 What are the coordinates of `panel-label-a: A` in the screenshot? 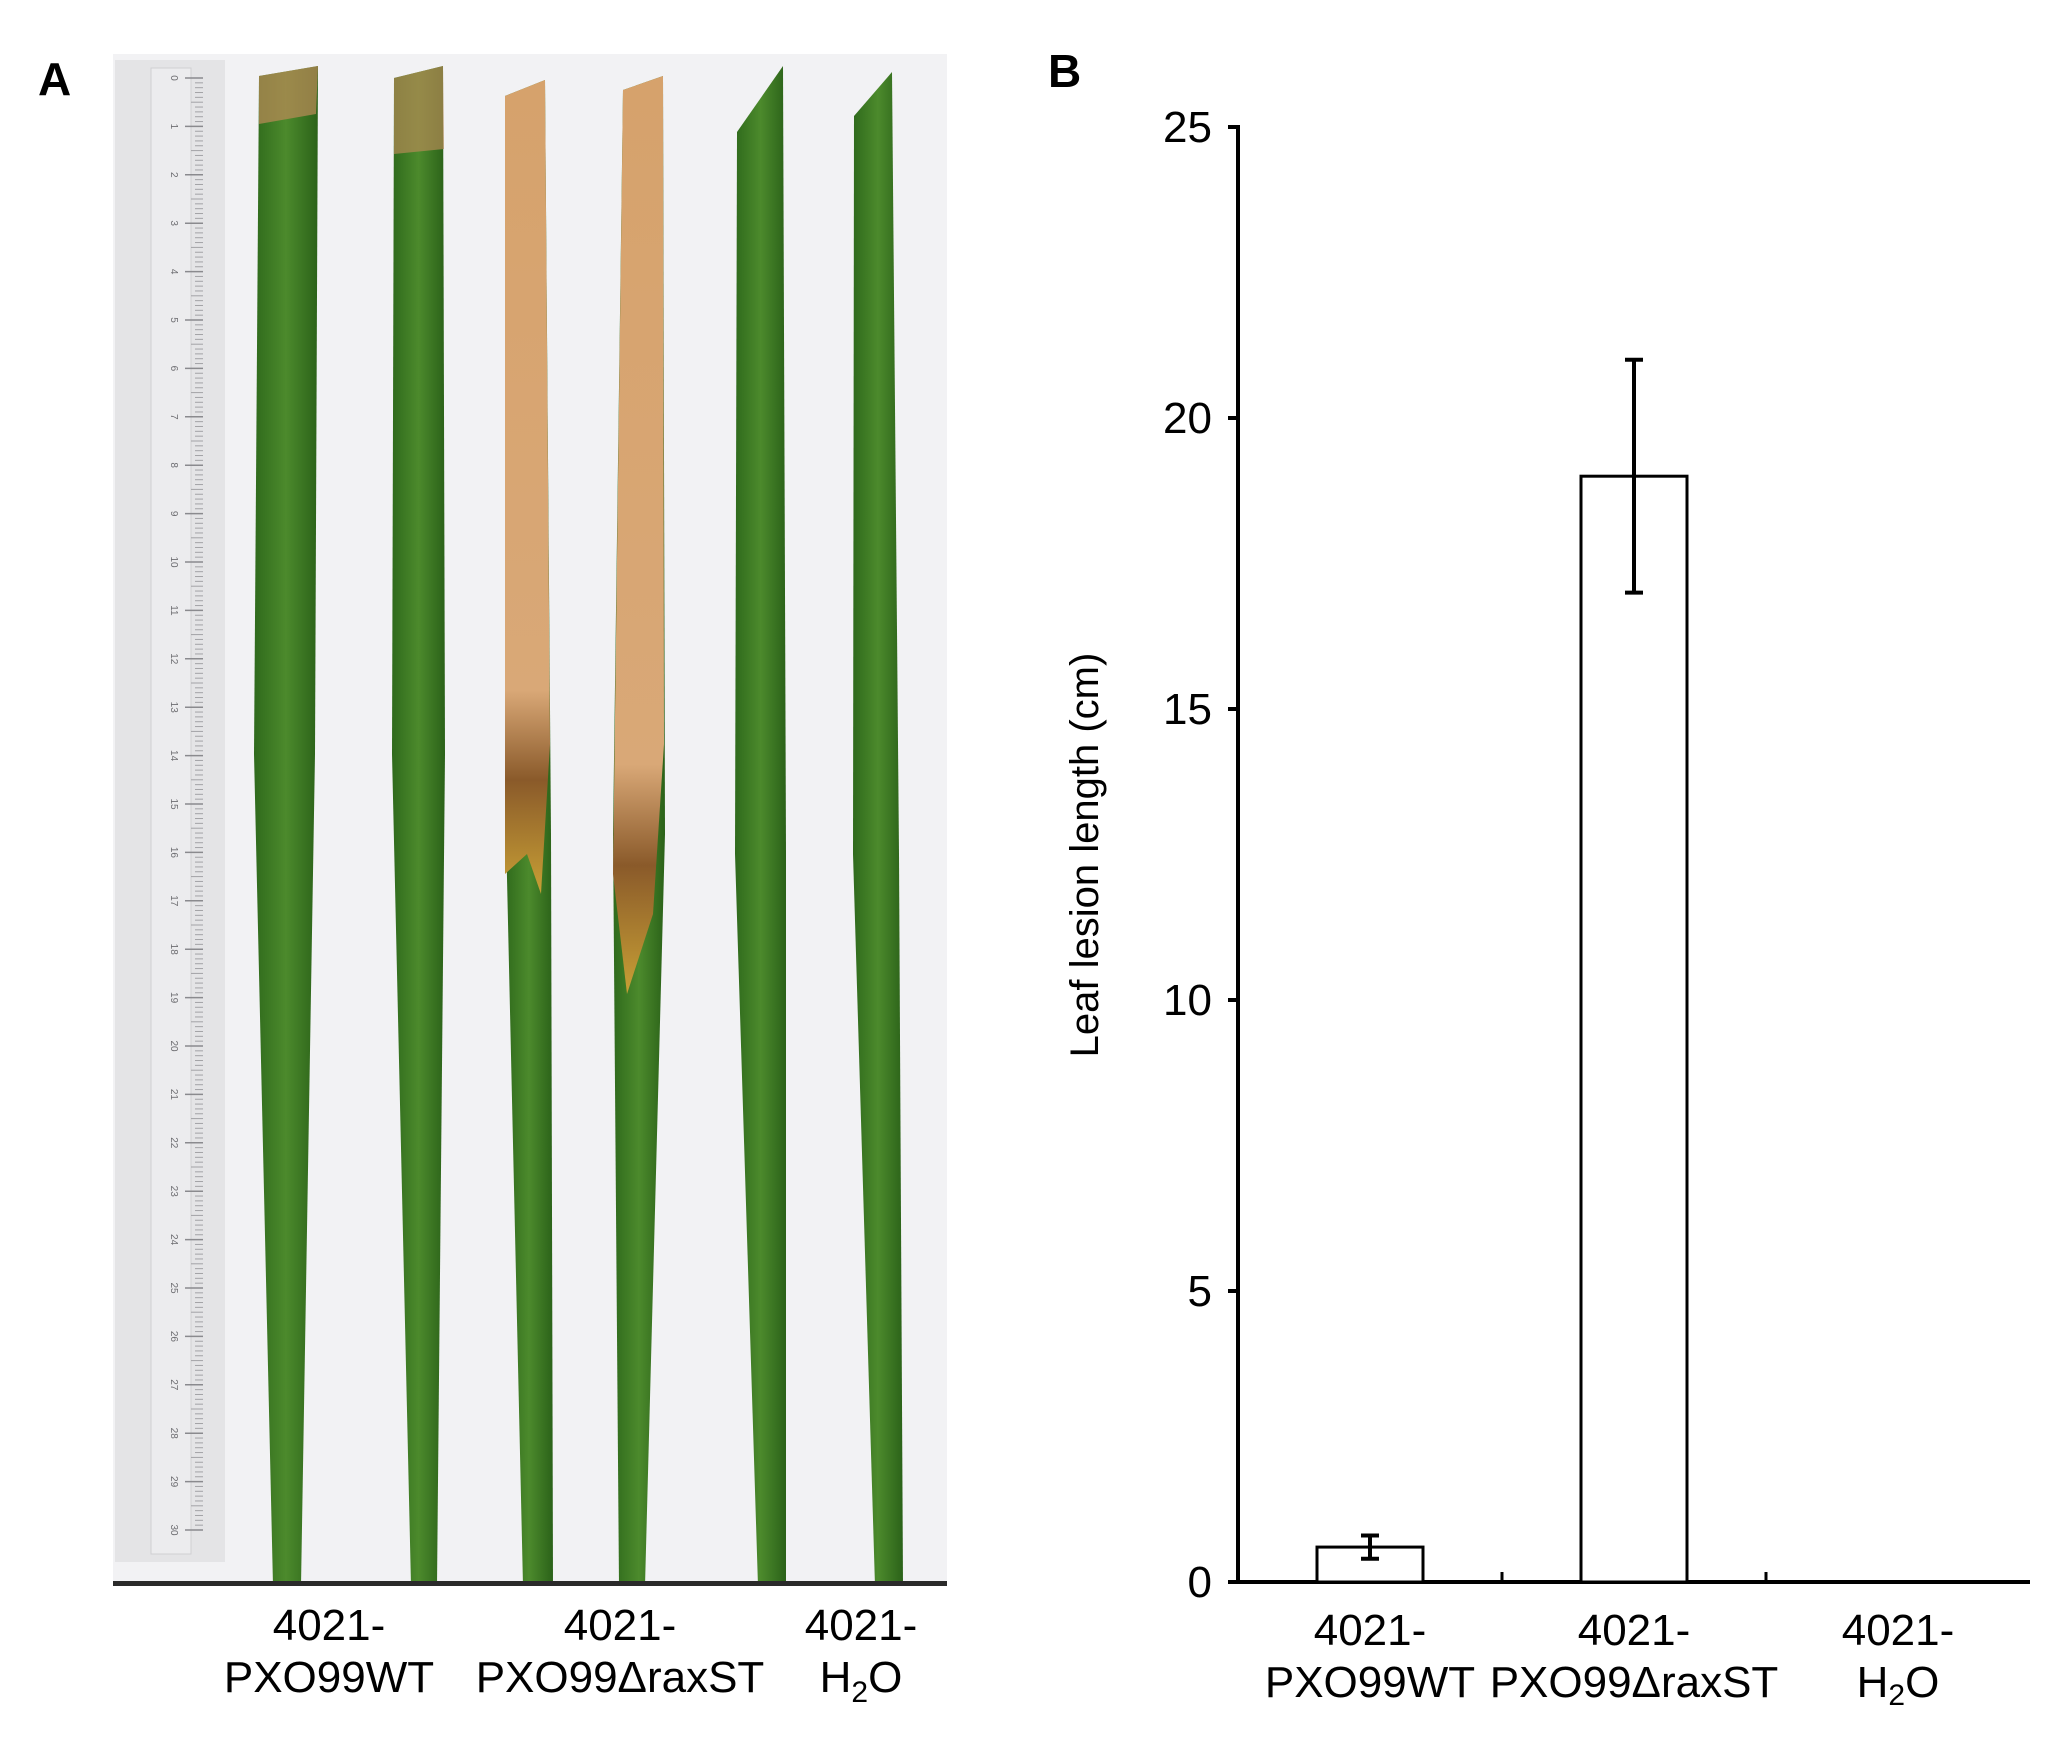 It's located at (55, 79).